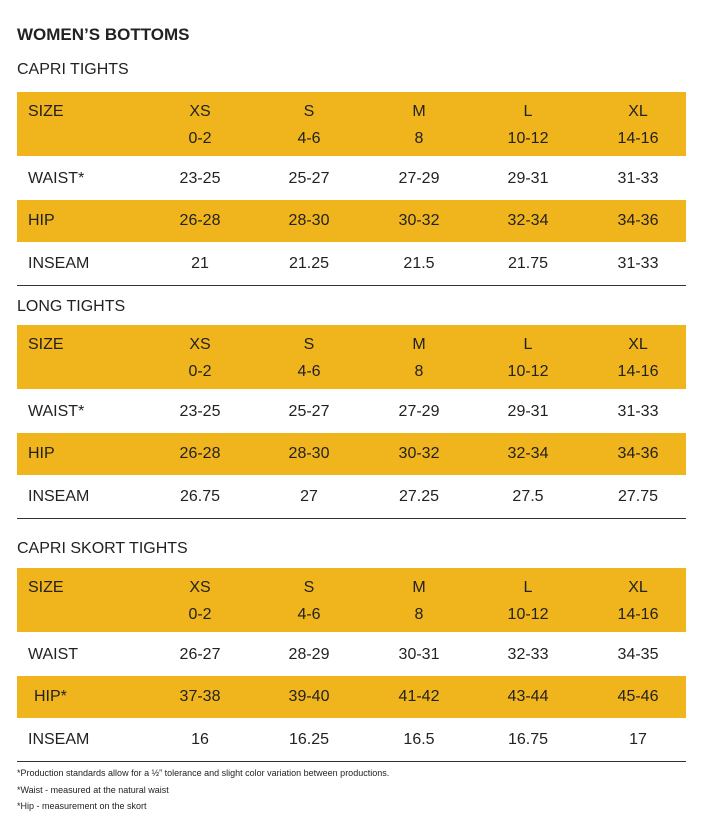  Describe the element at coordinates (638, 496) in the screenshot. I see `cell: 27.75` at that location.